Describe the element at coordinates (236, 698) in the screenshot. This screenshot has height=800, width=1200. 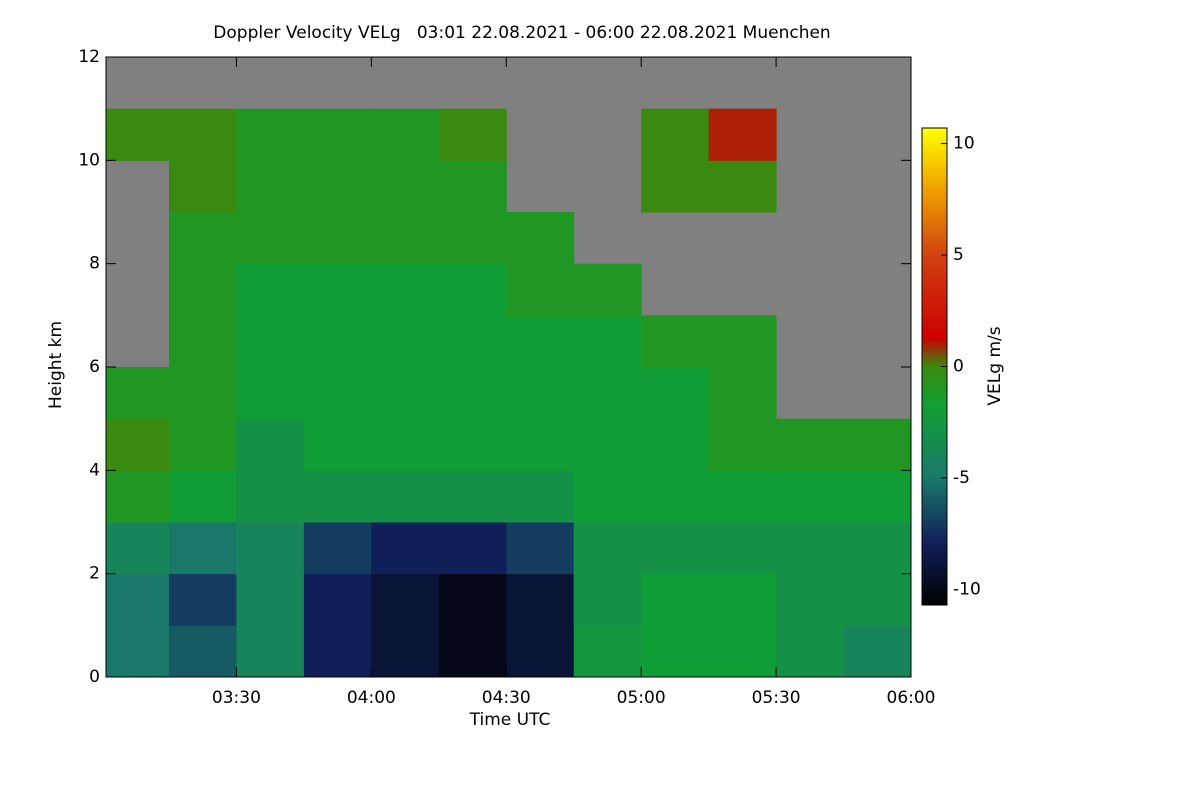
I see `x-tick-label: 03:30` at that location.